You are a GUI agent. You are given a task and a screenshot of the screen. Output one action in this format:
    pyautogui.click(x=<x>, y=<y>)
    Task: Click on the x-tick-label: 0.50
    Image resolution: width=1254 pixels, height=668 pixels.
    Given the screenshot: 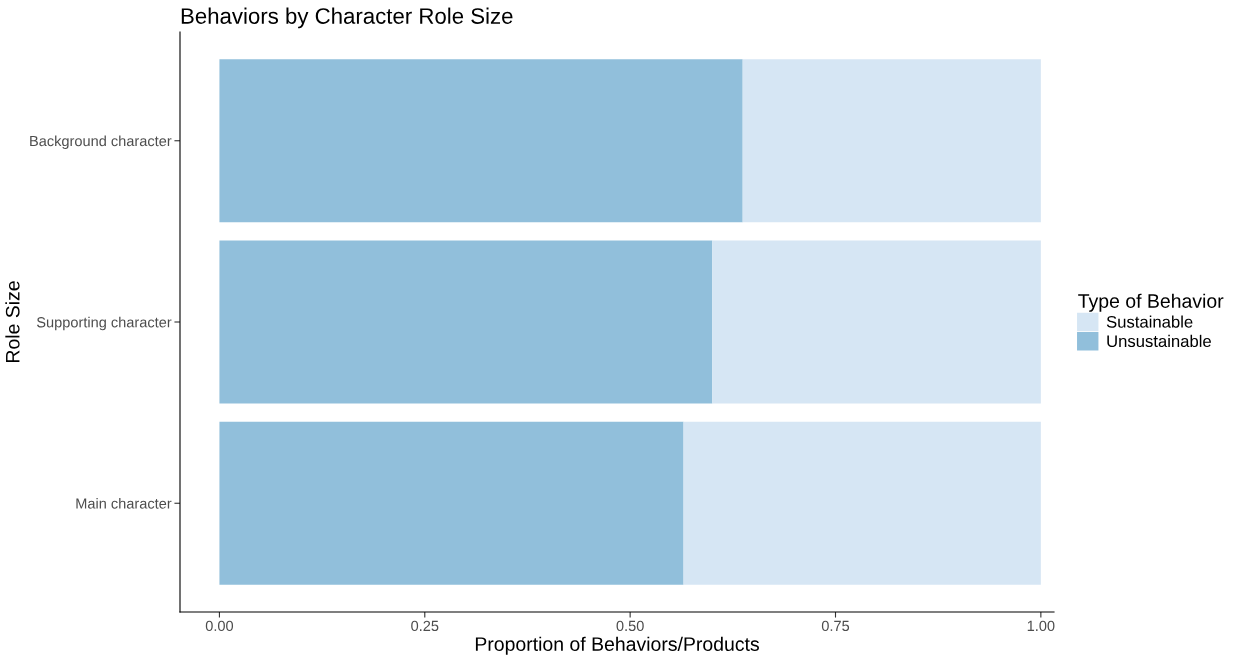 What is the action you would take?
    pyautogui.click(x=630, y=626)
    